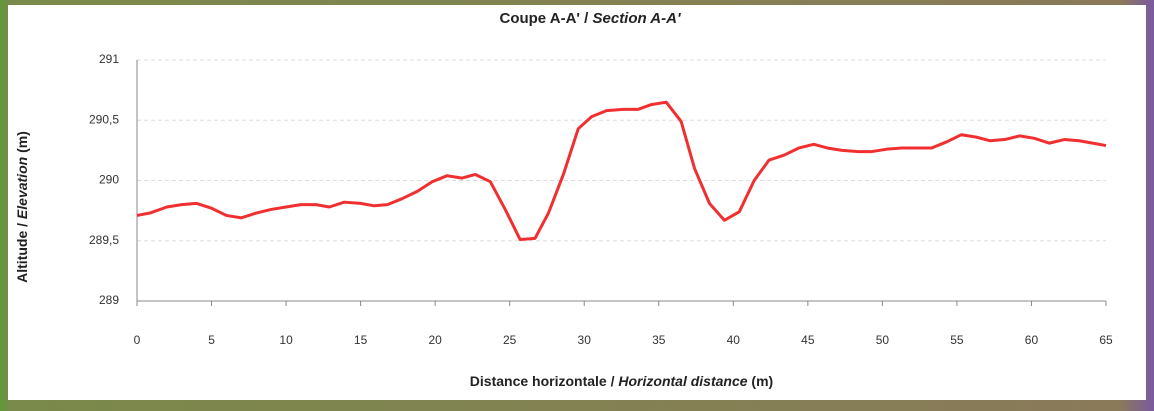  I want to click on x-tick-label: 15, so click(361, 340).